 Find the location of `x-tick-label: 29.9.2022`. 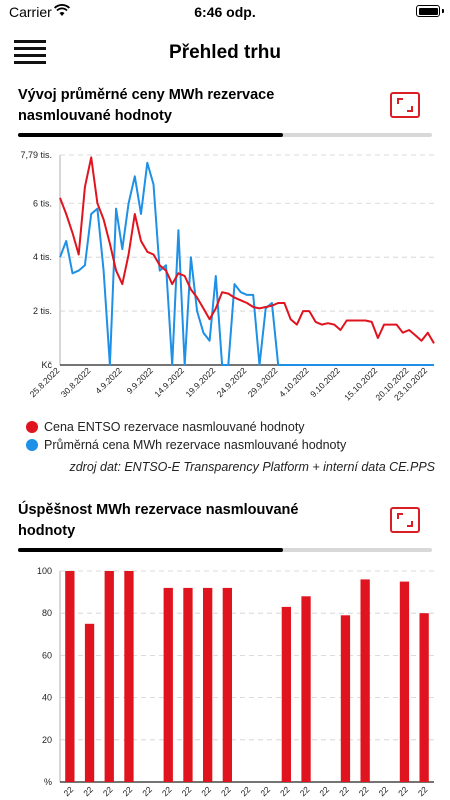

x-tick-label: 29.9.2022 is located at coordinates (263, 382).